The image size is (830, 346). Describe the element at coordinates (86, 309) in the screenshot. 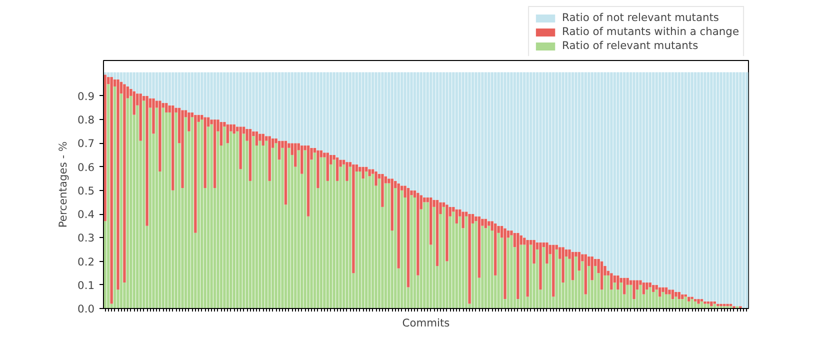

I see `y-tick-label: 0.0` at that location.